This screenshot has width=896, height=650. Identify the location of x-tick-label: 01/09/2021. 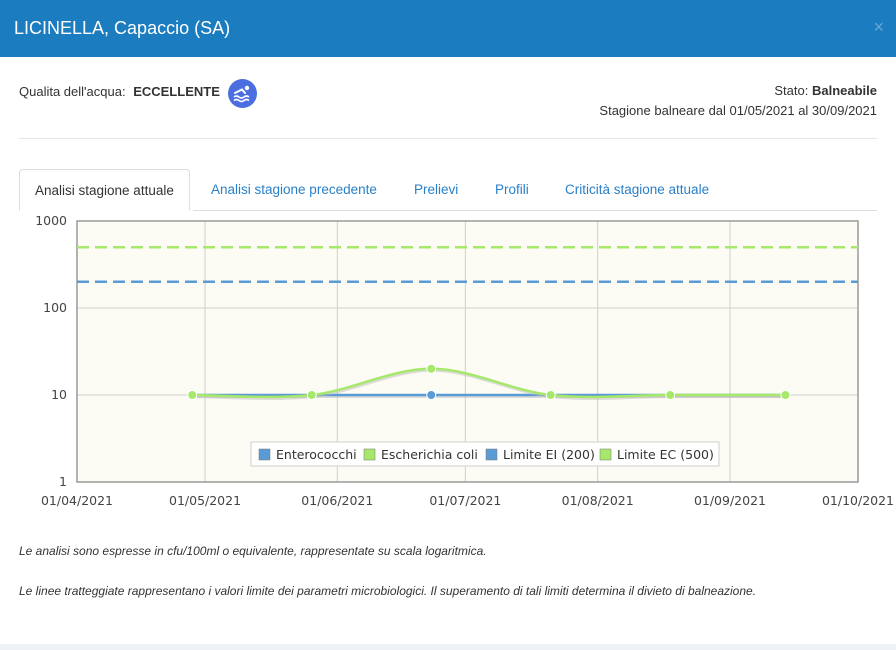
(730, 500).